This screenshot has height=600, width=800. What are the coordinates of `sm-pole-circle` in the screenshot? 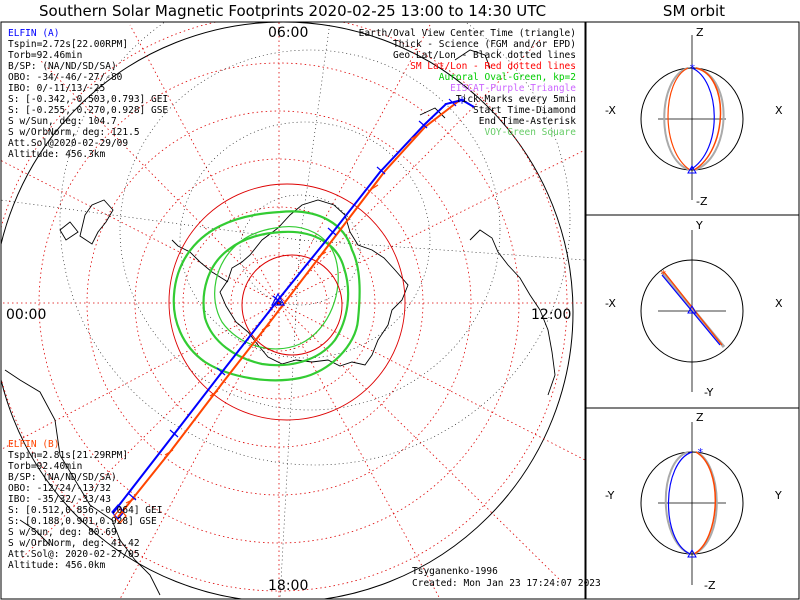 It's located at (287, 302).